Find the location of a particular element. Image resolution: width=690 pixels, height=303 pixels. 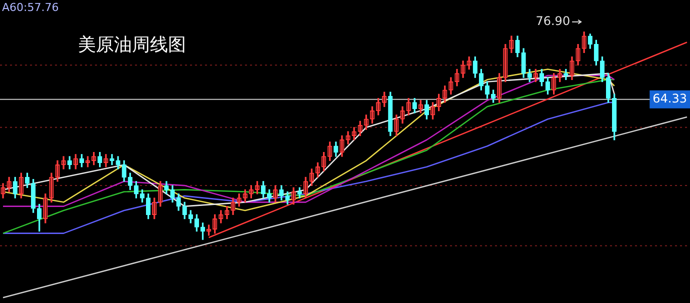

text: A60:57.76 is located at coordinates (30, 7).